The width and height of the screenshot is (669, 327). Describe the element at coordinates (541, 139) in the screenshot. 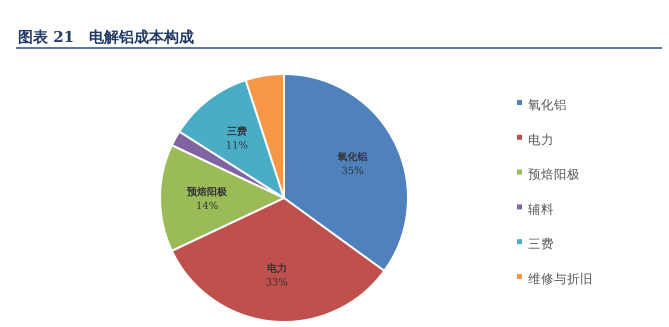

I see `legend-label: 电力` at that location.